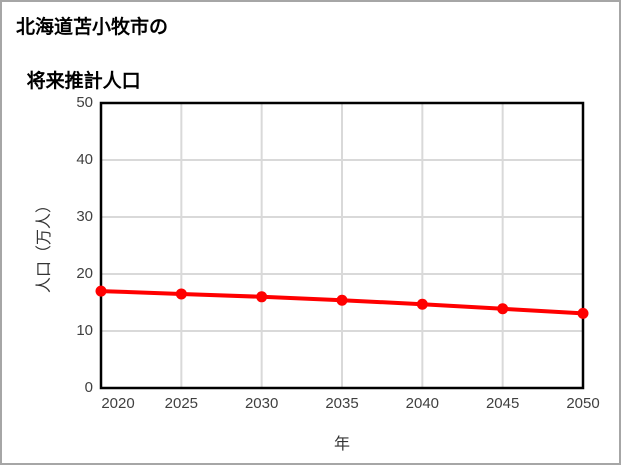 Image resolution: width=621 pixels, height=465 pixels. What do you see at coordinates (342, 403) in the screenshot?
I see `x-tick-label: 2035` at bounding box center [342, 403].